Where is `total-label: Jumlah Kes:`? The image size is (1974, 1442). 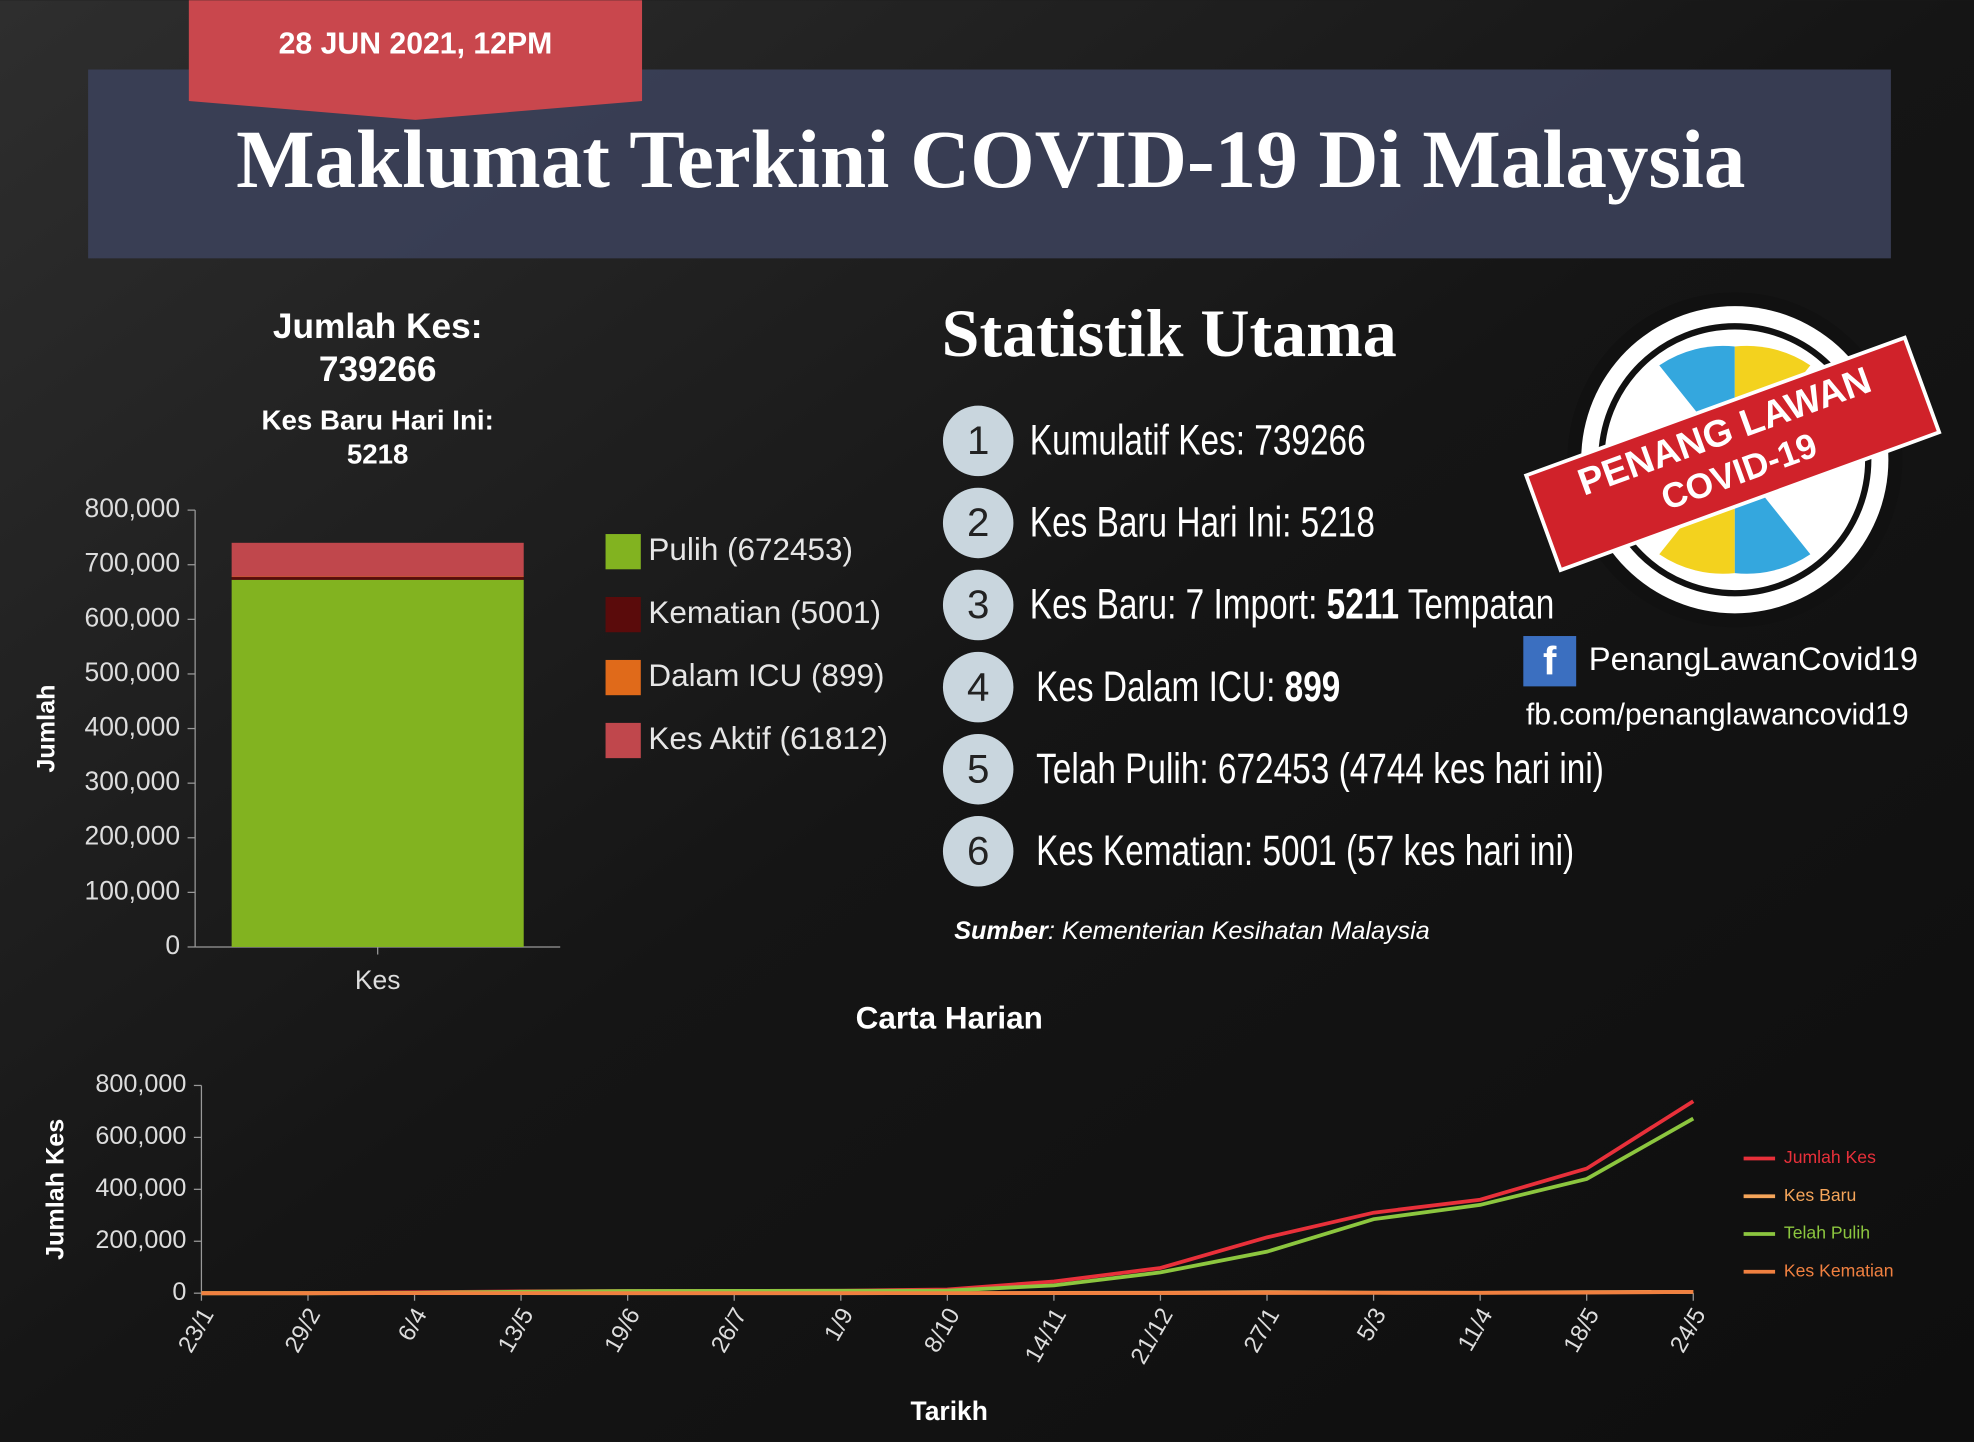 total-label: Jumlah Kes: is located at coordinates (378, 326).